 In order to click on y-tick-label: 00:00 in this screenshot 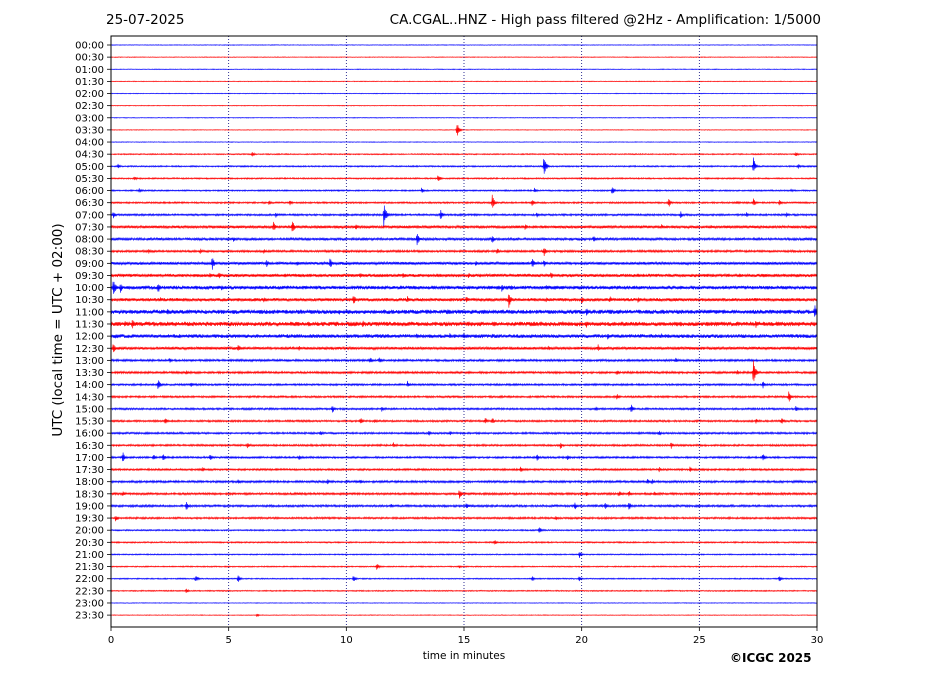, I will do `click(89, 46)`.